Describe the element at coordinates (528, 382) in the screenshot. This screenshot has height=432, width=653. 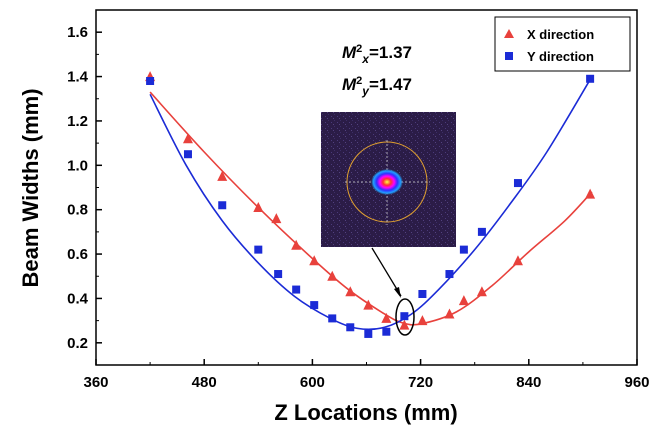
I see `x-tick-label: 840` at that location.